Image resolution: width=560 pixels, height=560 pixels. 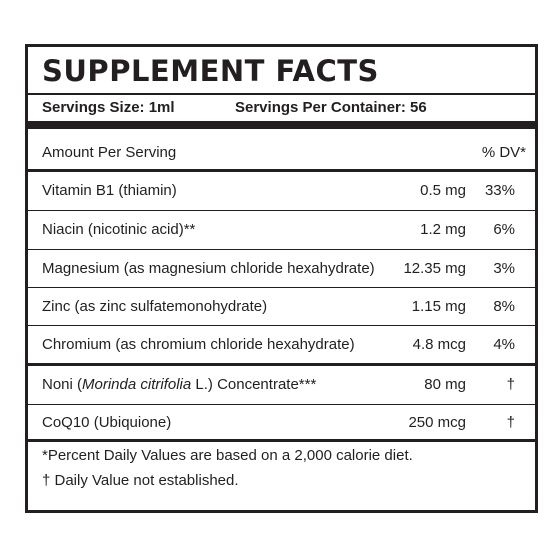 I want to click on nutrient-amount: 1.15 mg, so click(x=438, y=306).